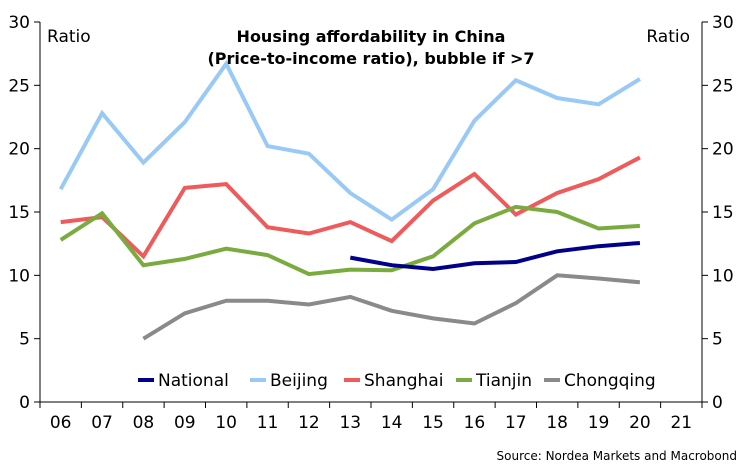  Describe the element at coordinates (433, 423) in the screenshot. I see `x-tick-label: 15` at that location.